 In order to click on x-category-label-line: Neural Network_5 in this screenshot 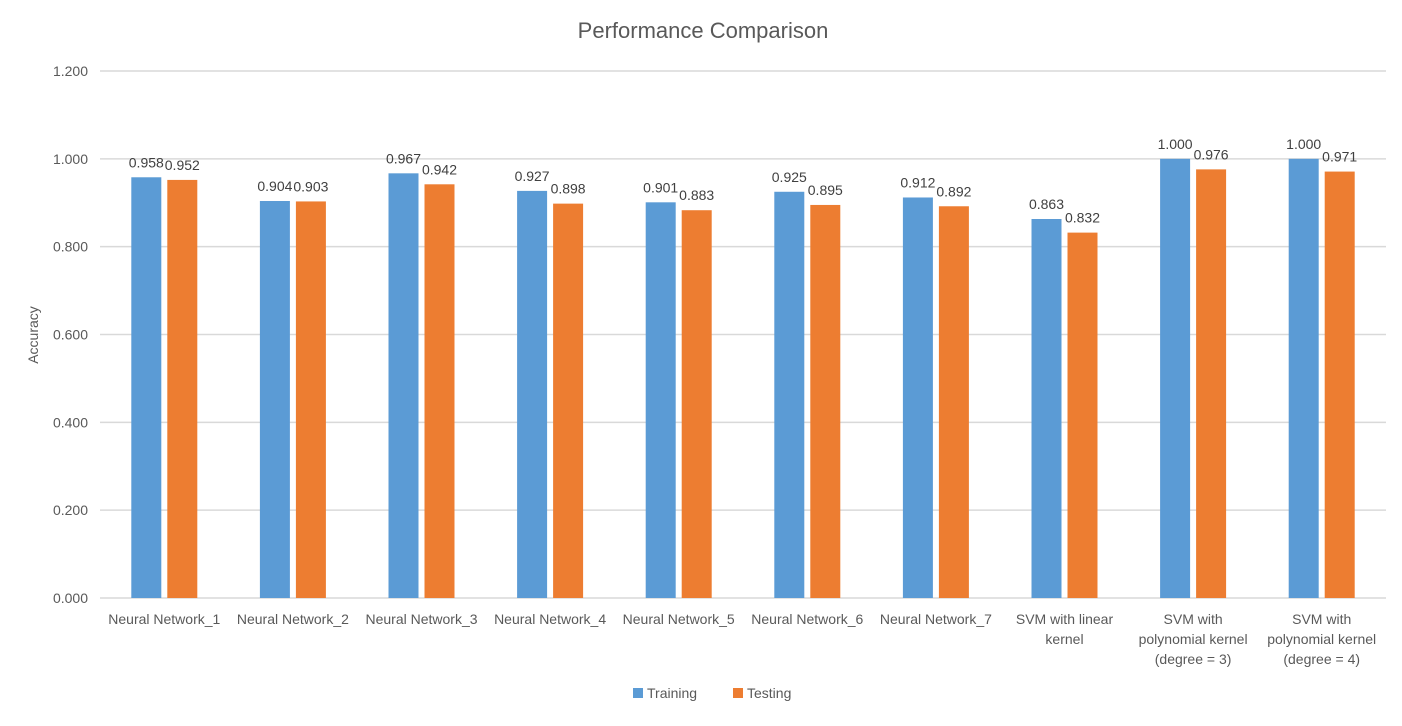, I will do `click(679, 619)`.